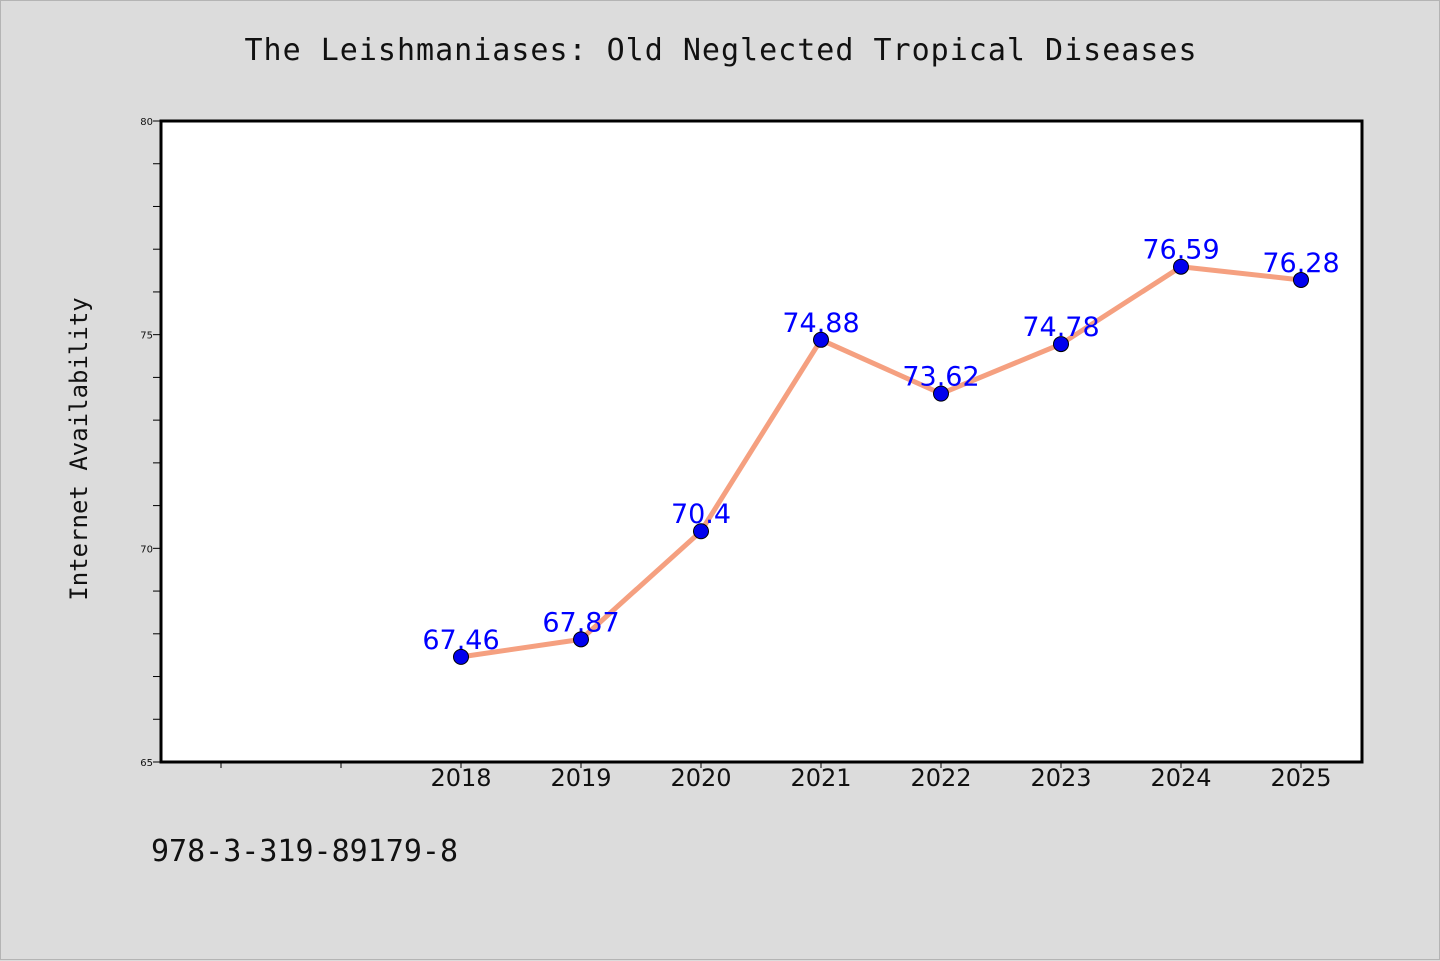 This screenshot has width=1440, height=961. I want to click on data-label: 70.4, so click(701, 514).